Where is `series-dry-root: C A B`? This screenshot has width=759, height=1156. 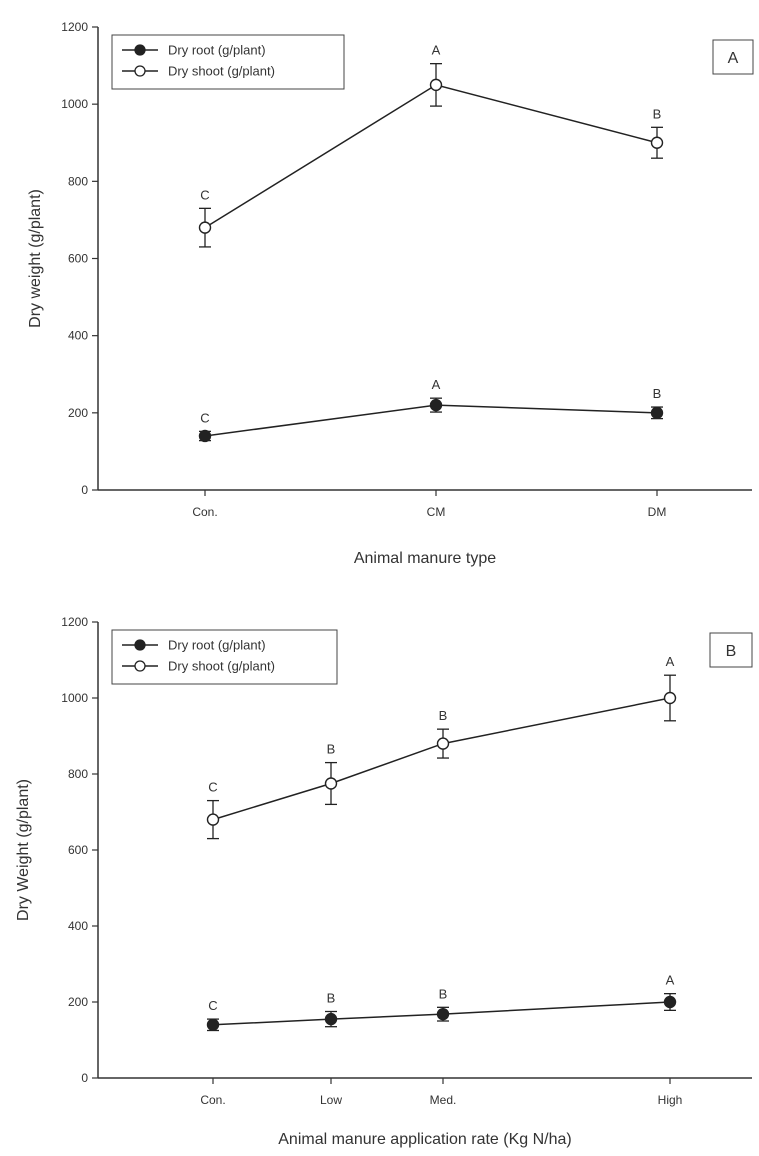
series-dry-root: C A B is located at coordinates (431, 410).